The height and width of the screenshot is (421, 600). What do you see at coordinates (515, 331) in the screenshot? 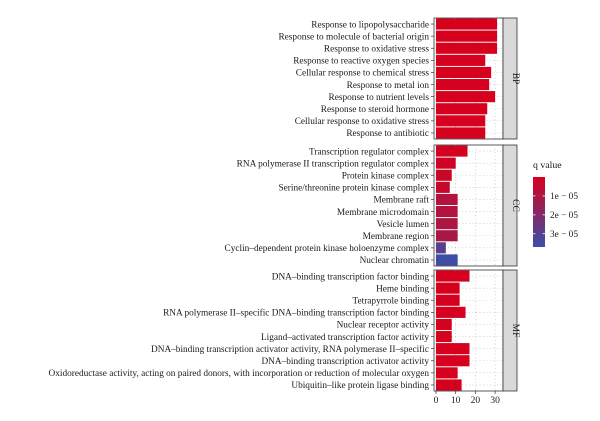
I see `facet-label: MF` at bounding box center [515, 331].